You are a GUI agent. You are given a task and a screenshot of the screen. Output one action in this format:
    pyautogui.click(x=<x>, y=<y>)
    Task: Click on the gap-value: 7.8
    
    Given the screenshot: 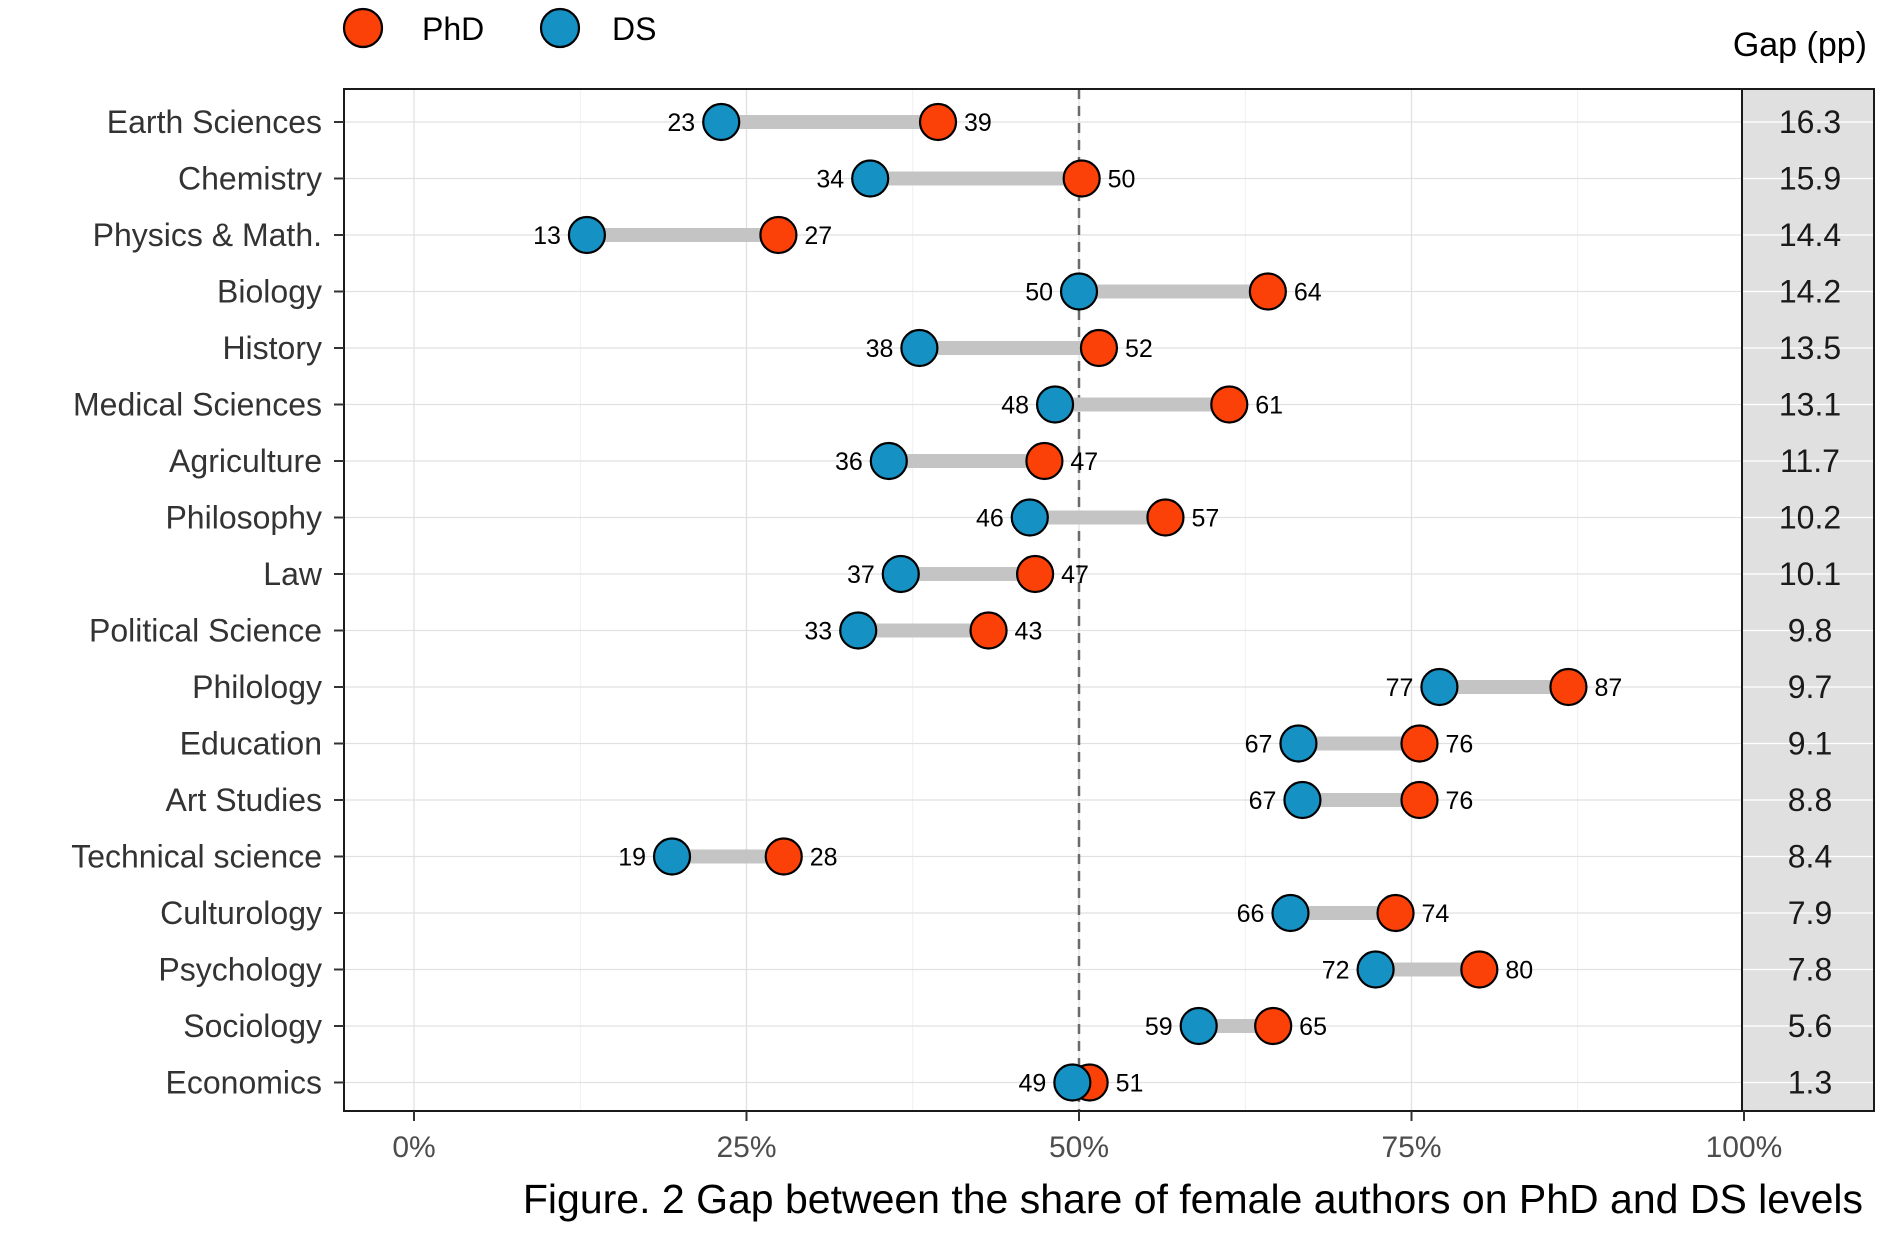 What is the action you would take?
    pyautogui.click(x=1810, y=970)
    